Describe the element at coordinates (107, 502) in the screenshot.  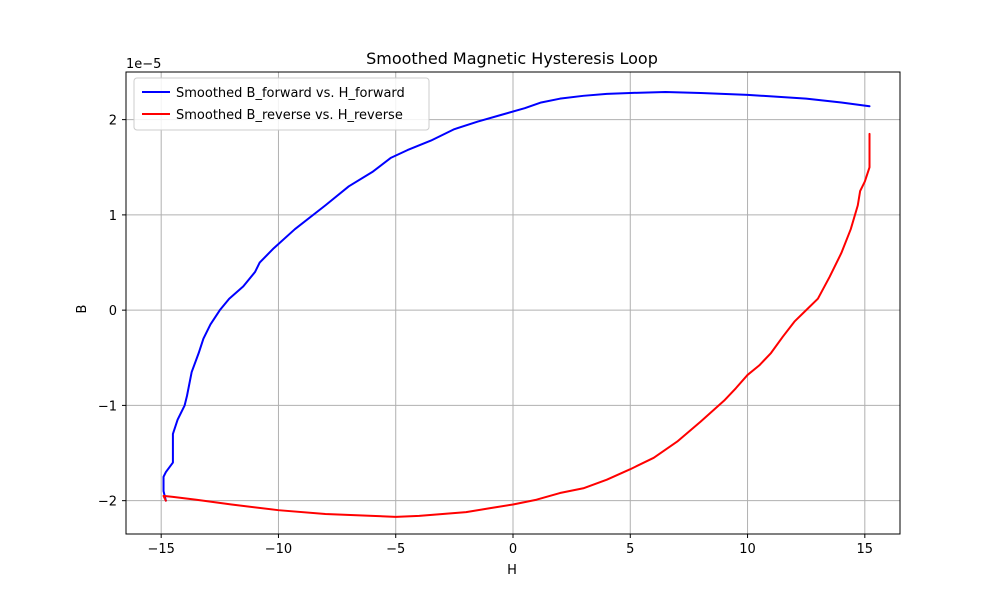
I see `y-tick-label: −2` at that location.